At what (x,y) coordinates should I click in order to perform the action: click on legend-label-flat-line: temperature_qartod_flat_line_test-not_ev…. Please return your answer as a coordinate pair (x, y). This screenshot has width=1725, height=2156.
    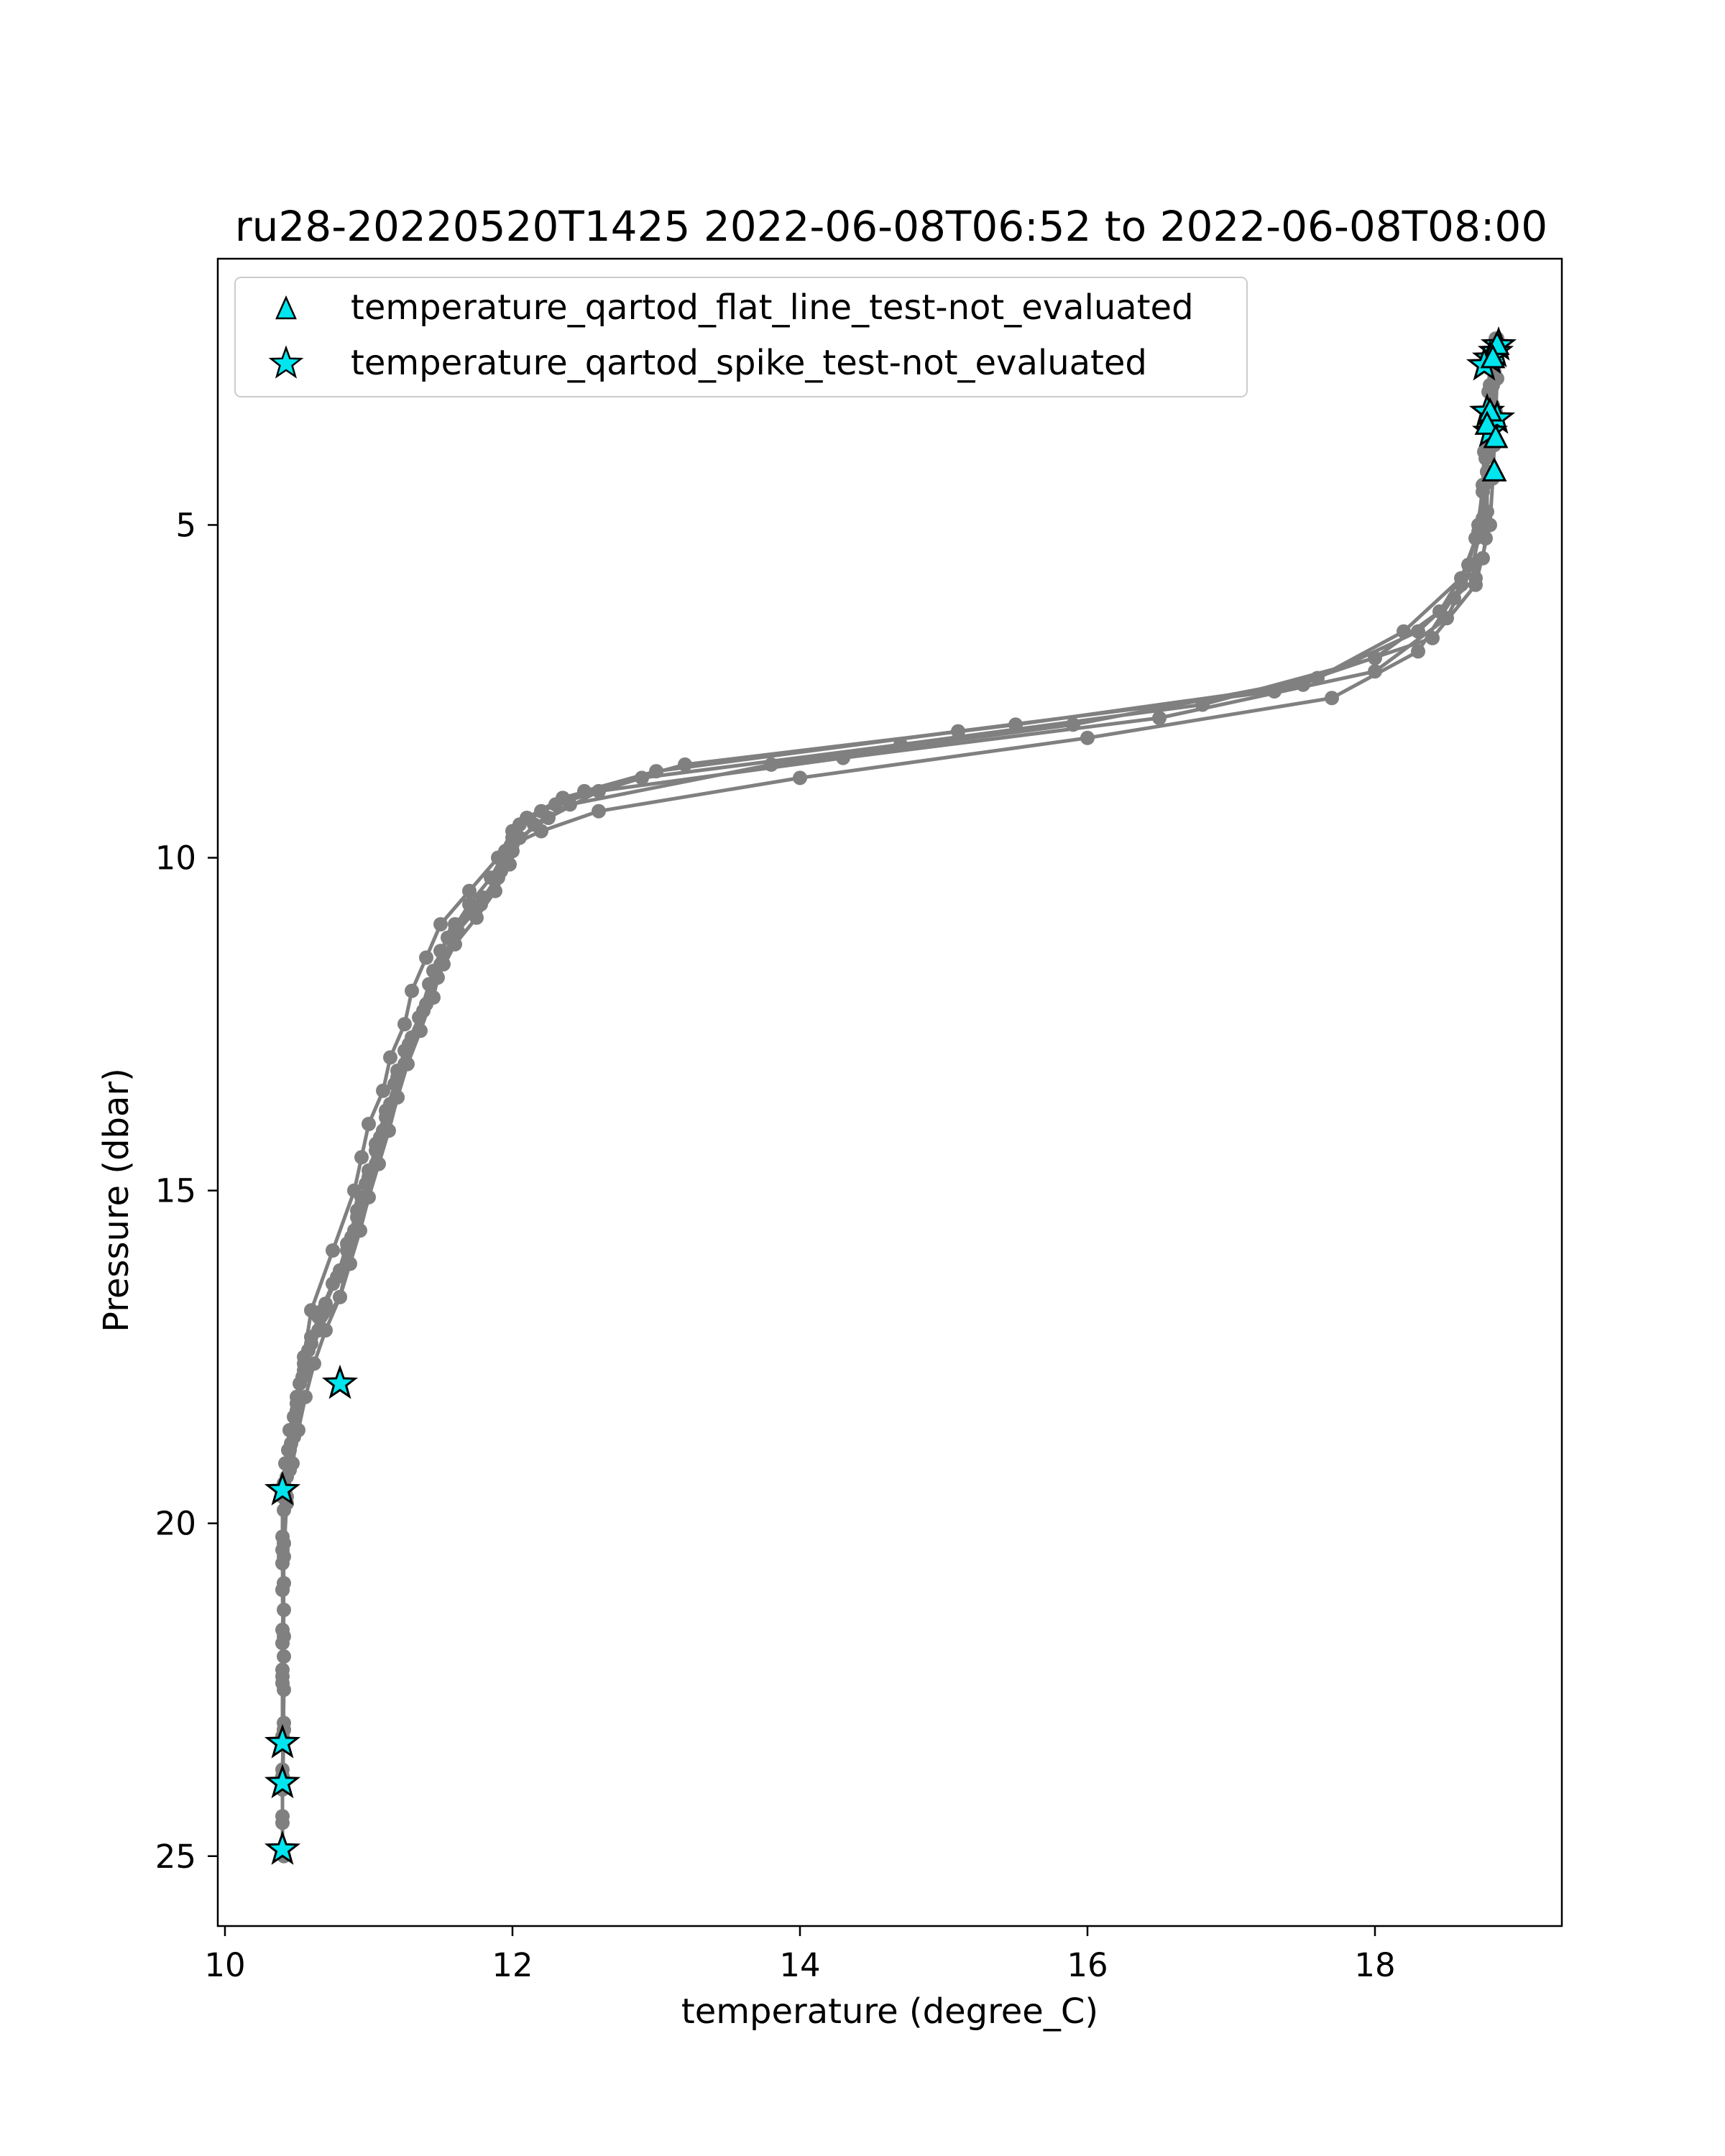
    Looking at the image, I should click on (772, 307).